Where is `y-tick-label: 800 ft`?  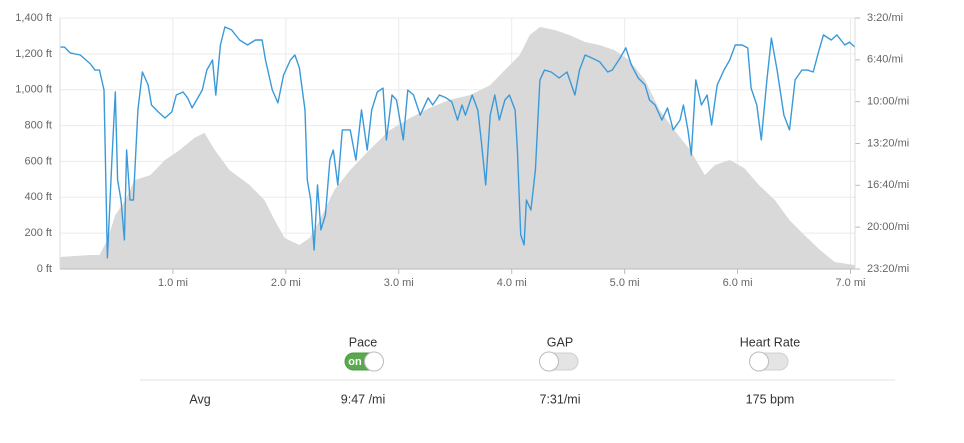 y-tick-label: 800 ft is located at coordinates (38, 125).